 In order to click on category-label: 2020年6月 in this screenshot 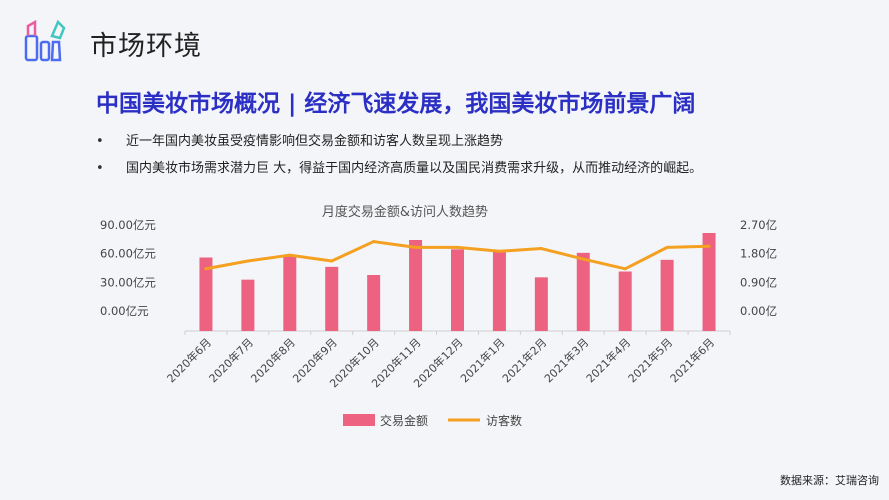, I will do `click(189, 360)`.